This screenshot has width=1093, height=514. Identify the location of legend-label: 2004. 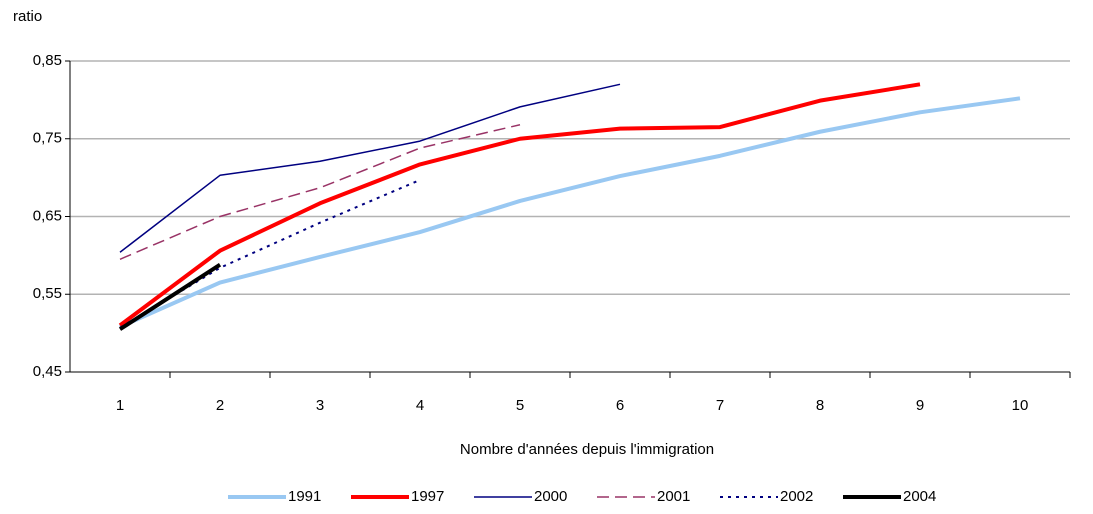
(919, 496).